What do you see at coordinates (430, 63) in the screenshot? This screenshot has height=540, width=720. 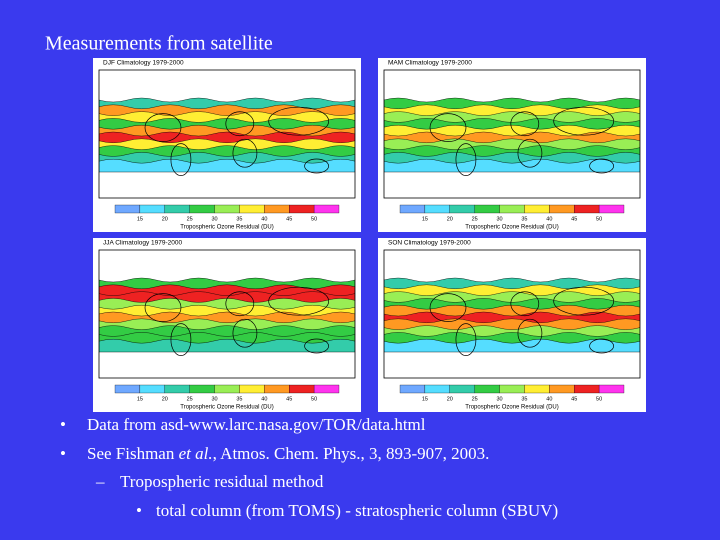 I see `panel-label: MAM Climatology 1979-2000` at bounding box center [430, 63].